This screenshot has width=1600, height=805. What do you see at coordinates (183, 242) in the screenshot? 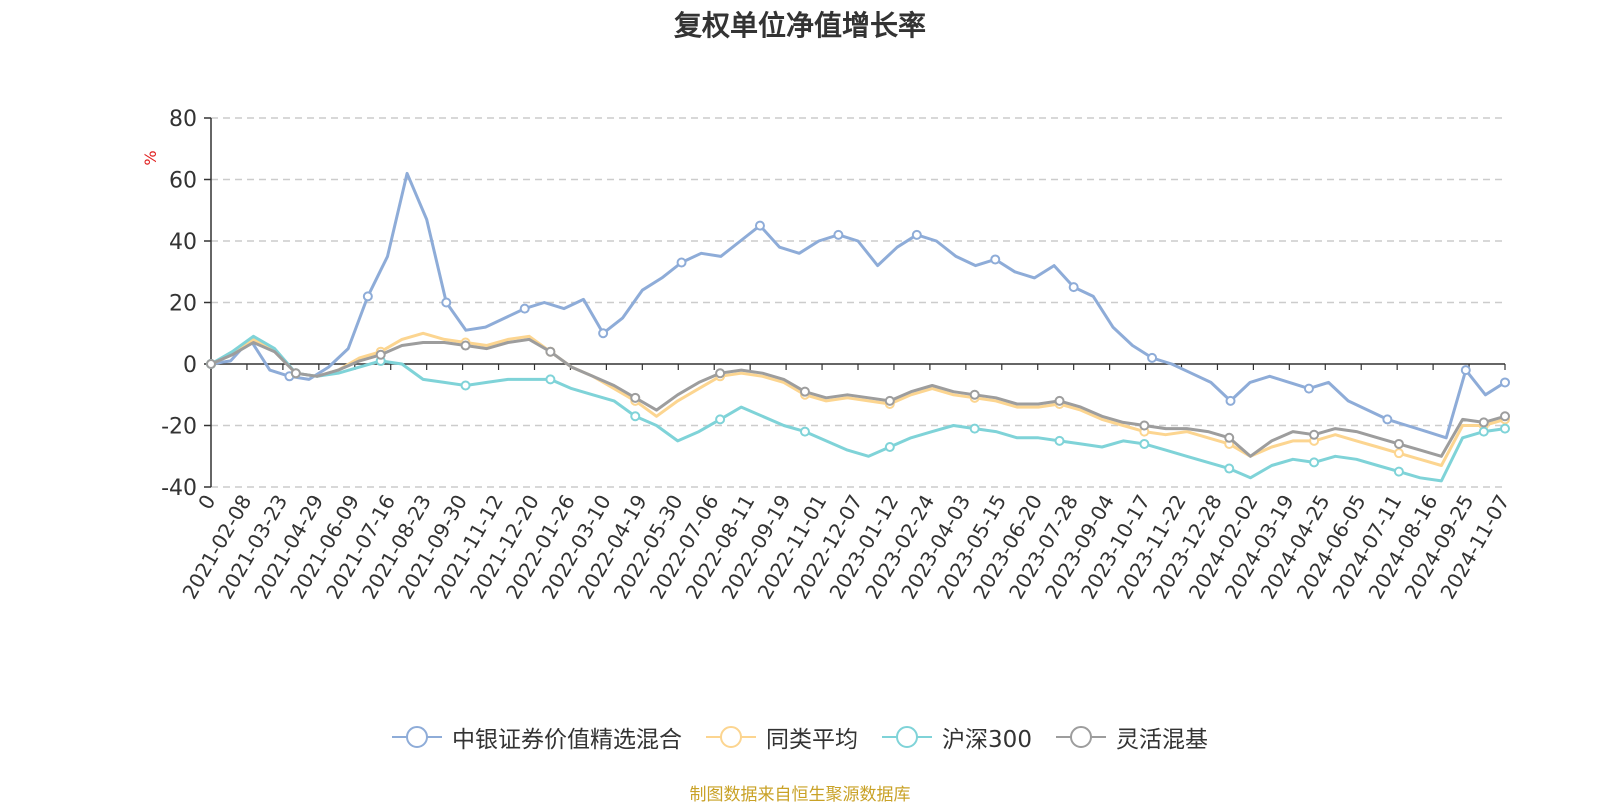
I see `y-tick-label-4: 40` at bounding box center [183, 242].